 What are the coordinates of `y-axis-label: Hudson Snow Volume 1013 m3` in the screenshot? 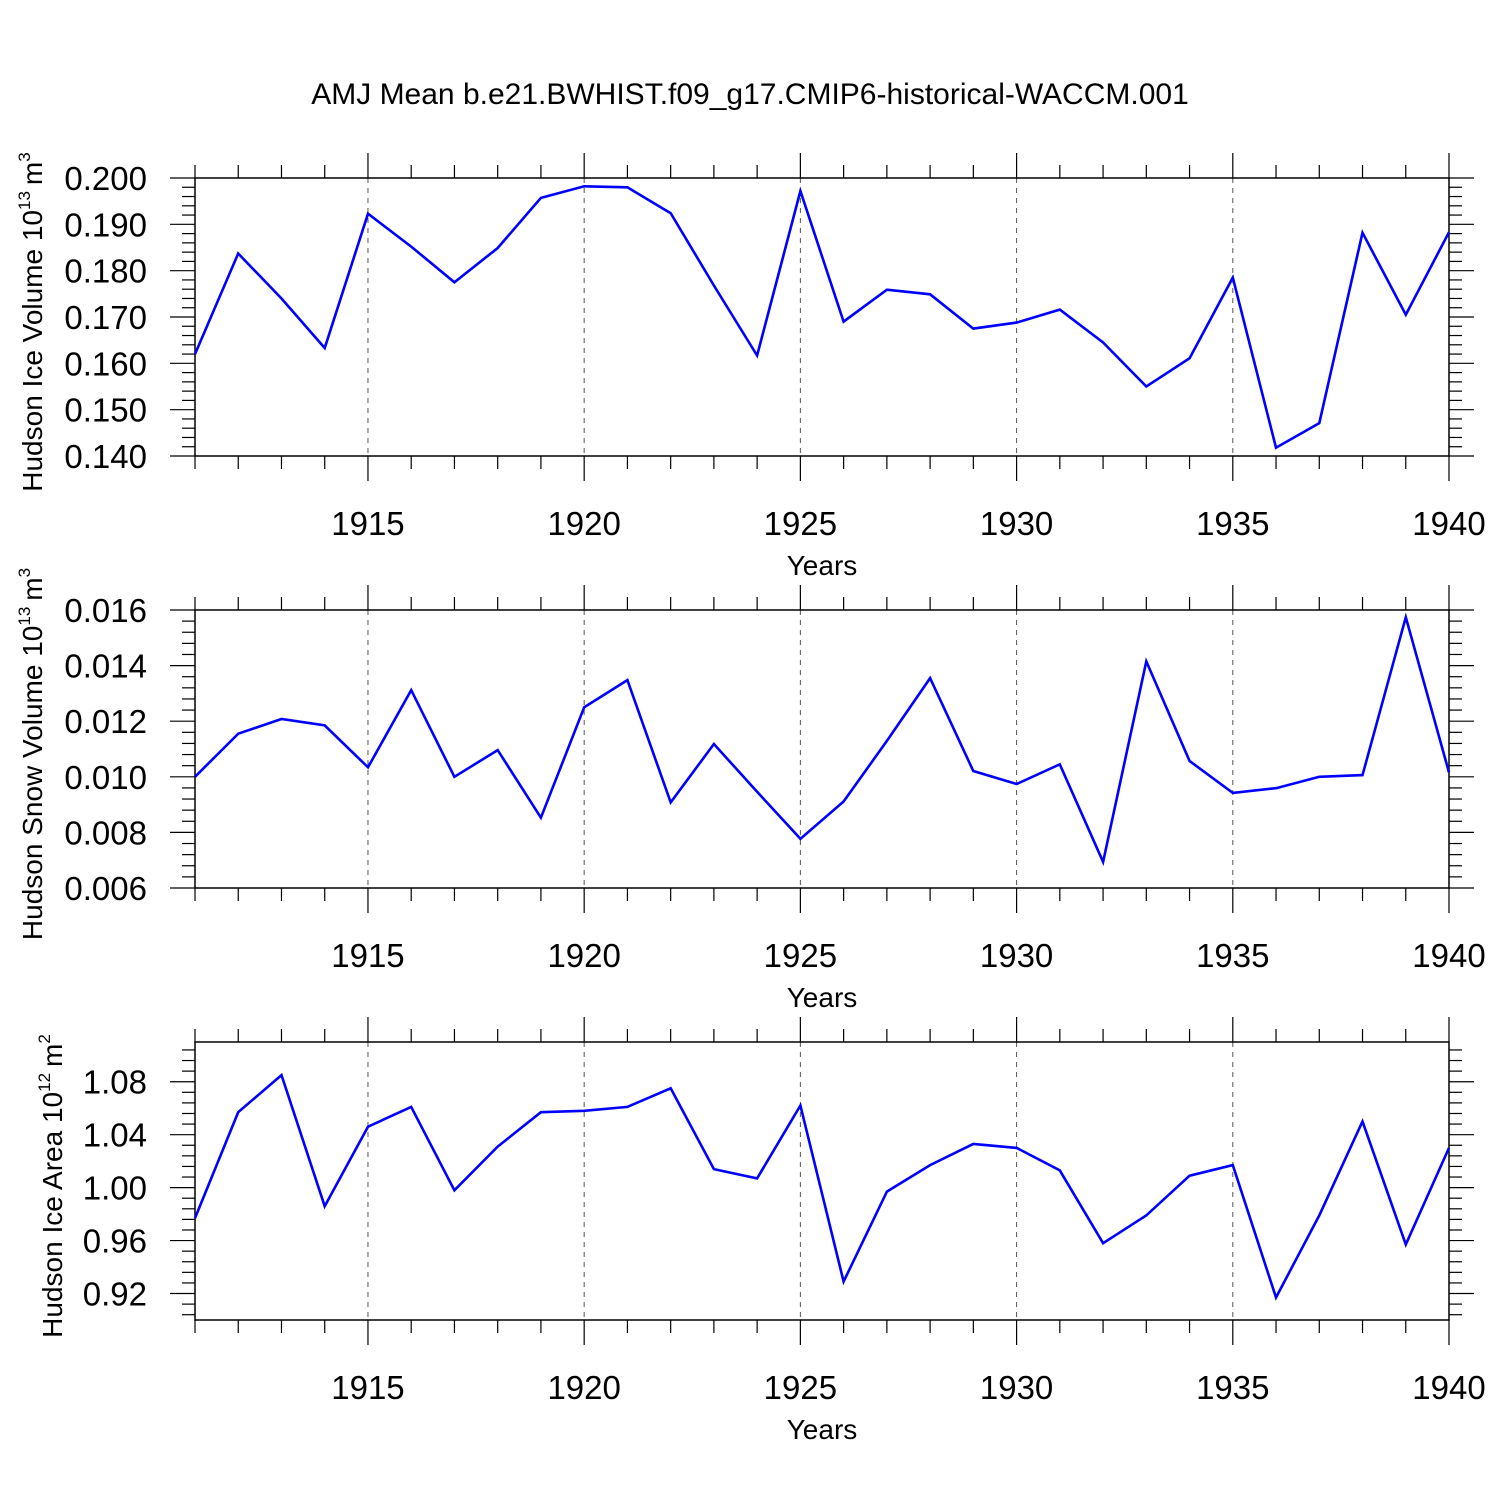 It's located at (31, 754).